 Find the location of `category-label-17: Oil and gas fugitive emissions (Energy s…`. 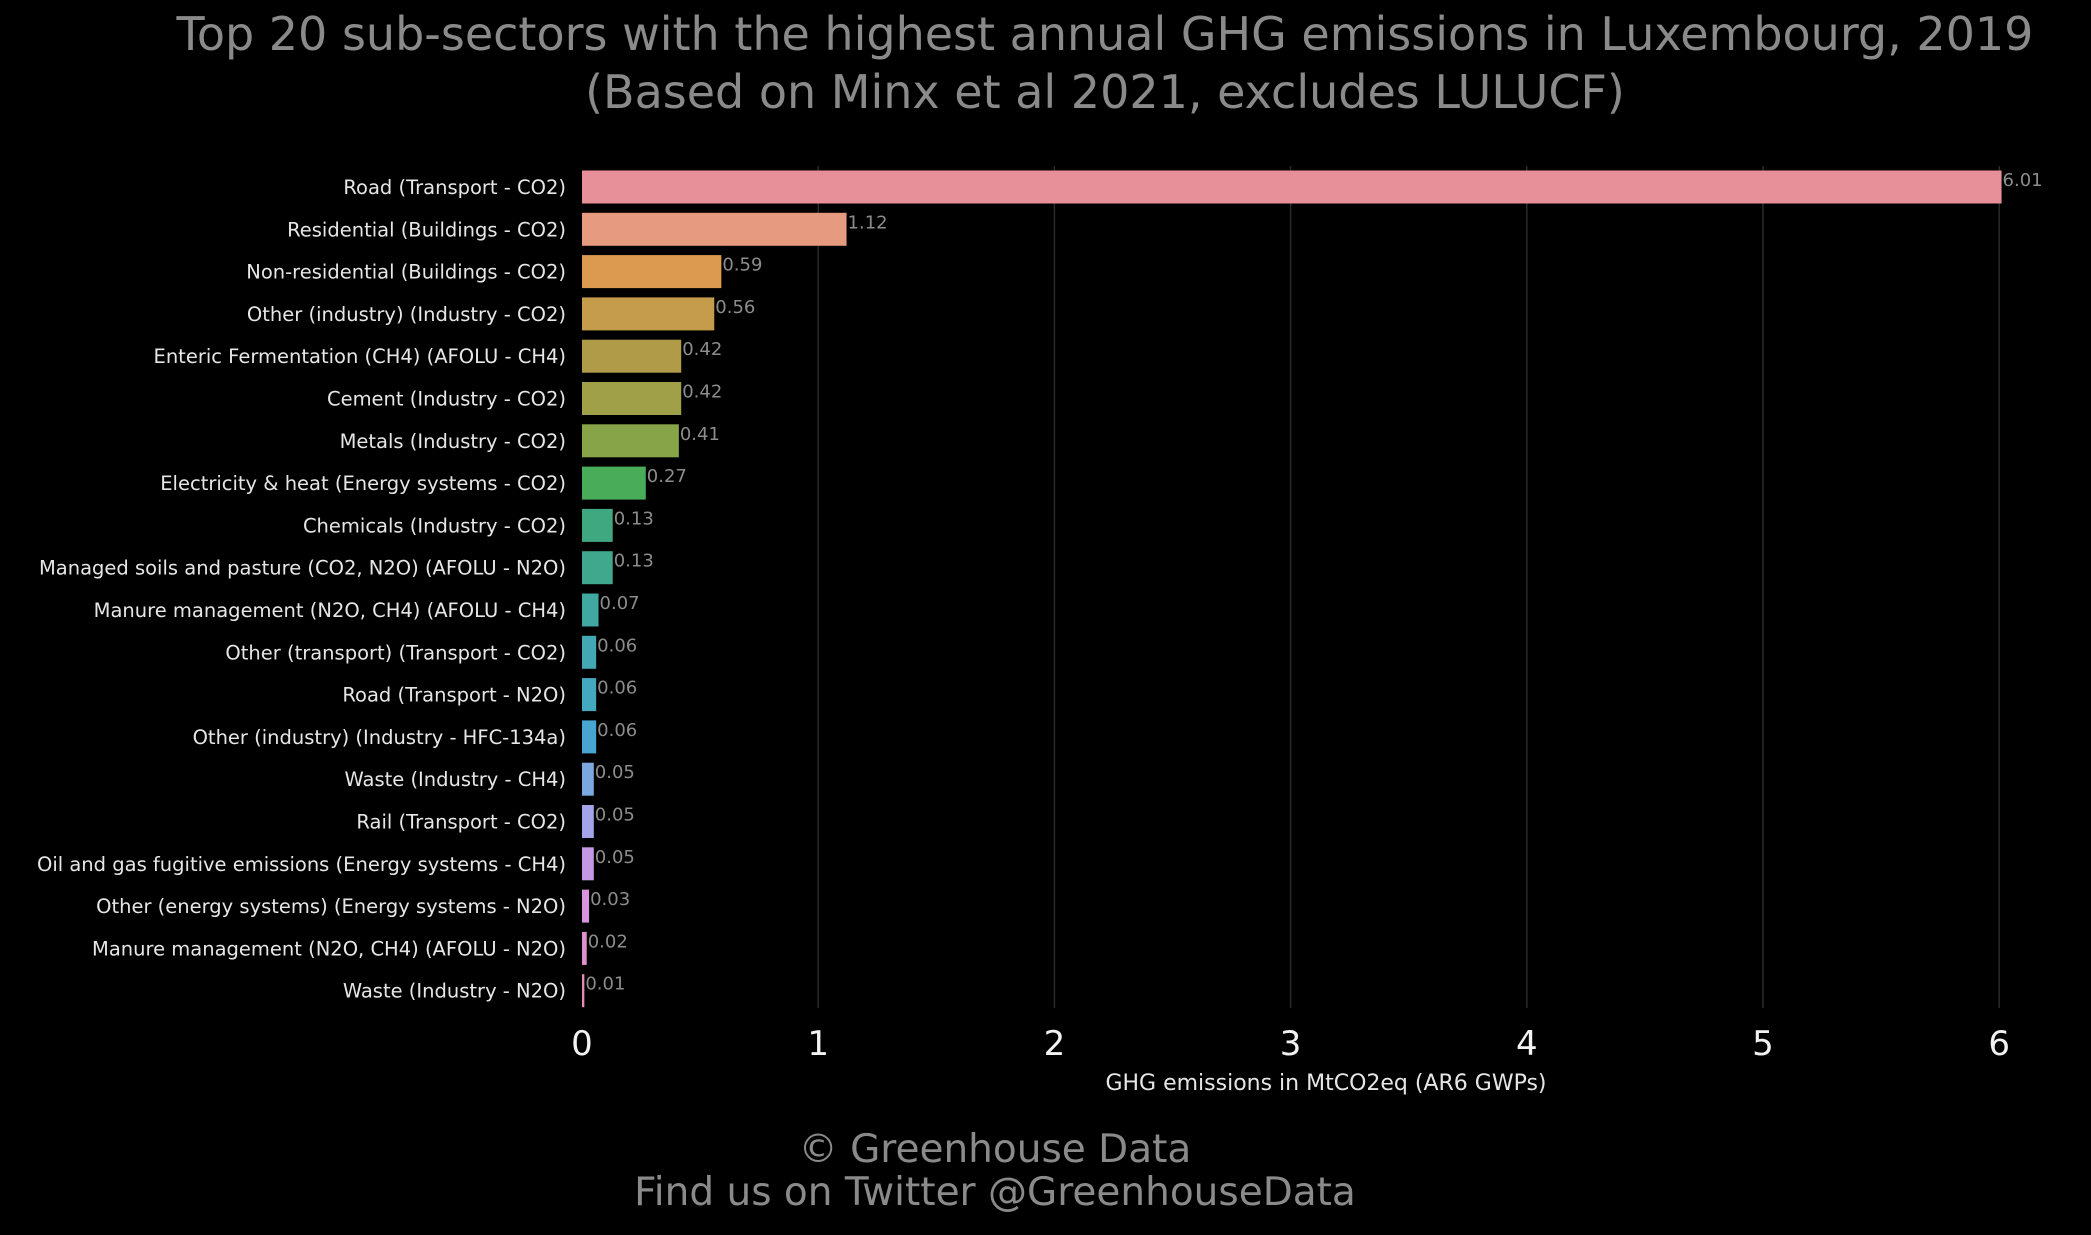

category-label-17: Oil and gas fugitive emissions (Energy s… is located at coordinates (301, 864).